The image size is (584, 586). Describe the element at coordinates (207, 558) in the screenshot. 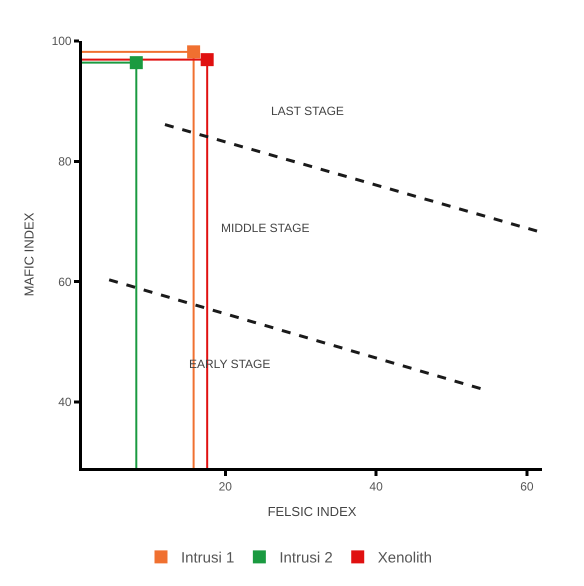

I see `legend-label: Intrusi 1` at that location.